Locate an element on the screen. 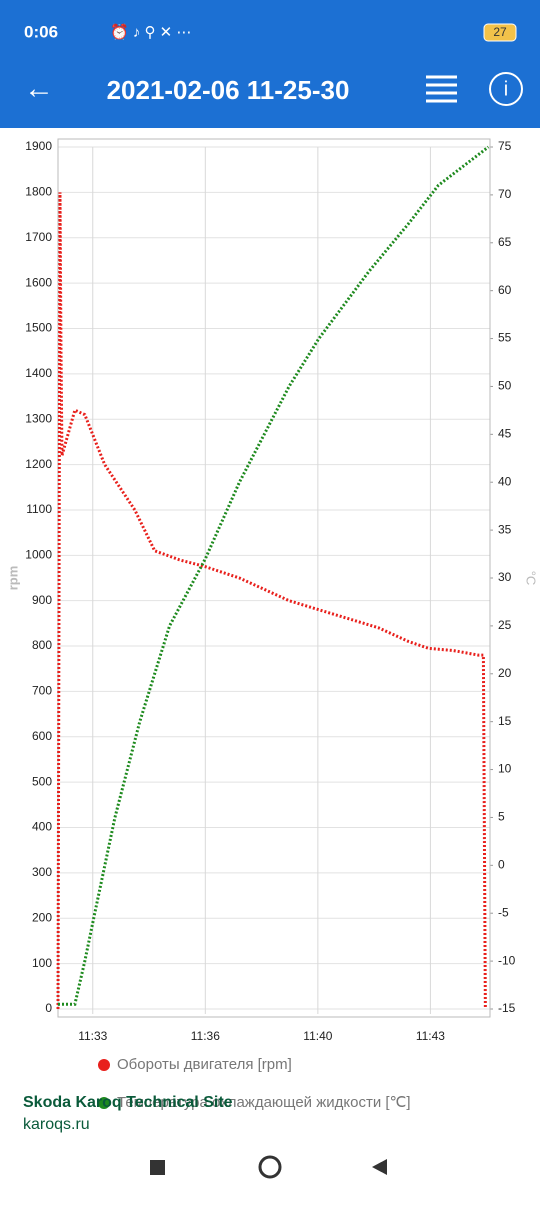 The width and height of the screenshot is (540, 1205). y2-tick-label: 65 is located at coordinates (505, 242).